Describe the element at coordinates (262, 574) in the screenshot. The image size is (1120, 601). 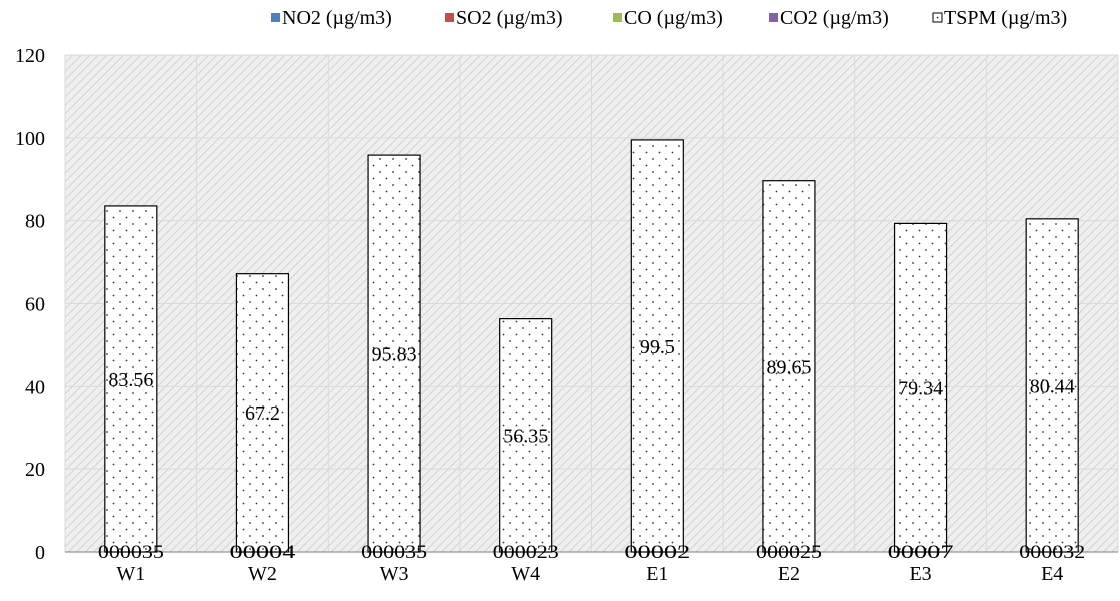
I see `x-tick-label: W2` at that location.